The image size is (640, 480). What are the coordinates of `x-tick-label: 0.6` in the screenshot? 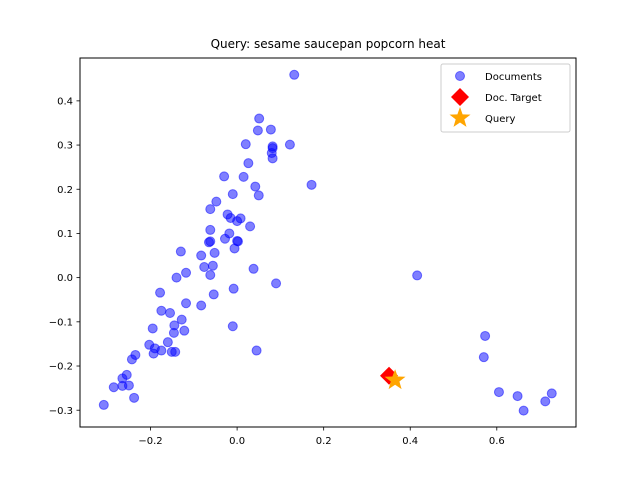 It's located at (497, 441).